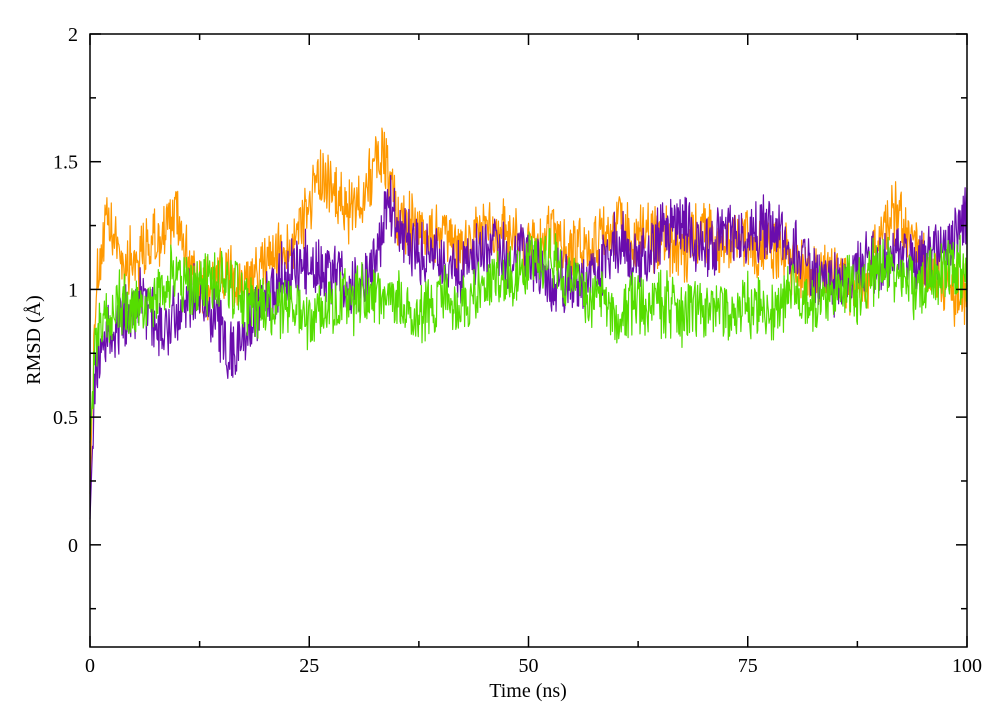  What do you see at coordinates (528, 691) in the screenshot?
I see `x-axis-title: Time (ns)` at bounding box center [528, 691].